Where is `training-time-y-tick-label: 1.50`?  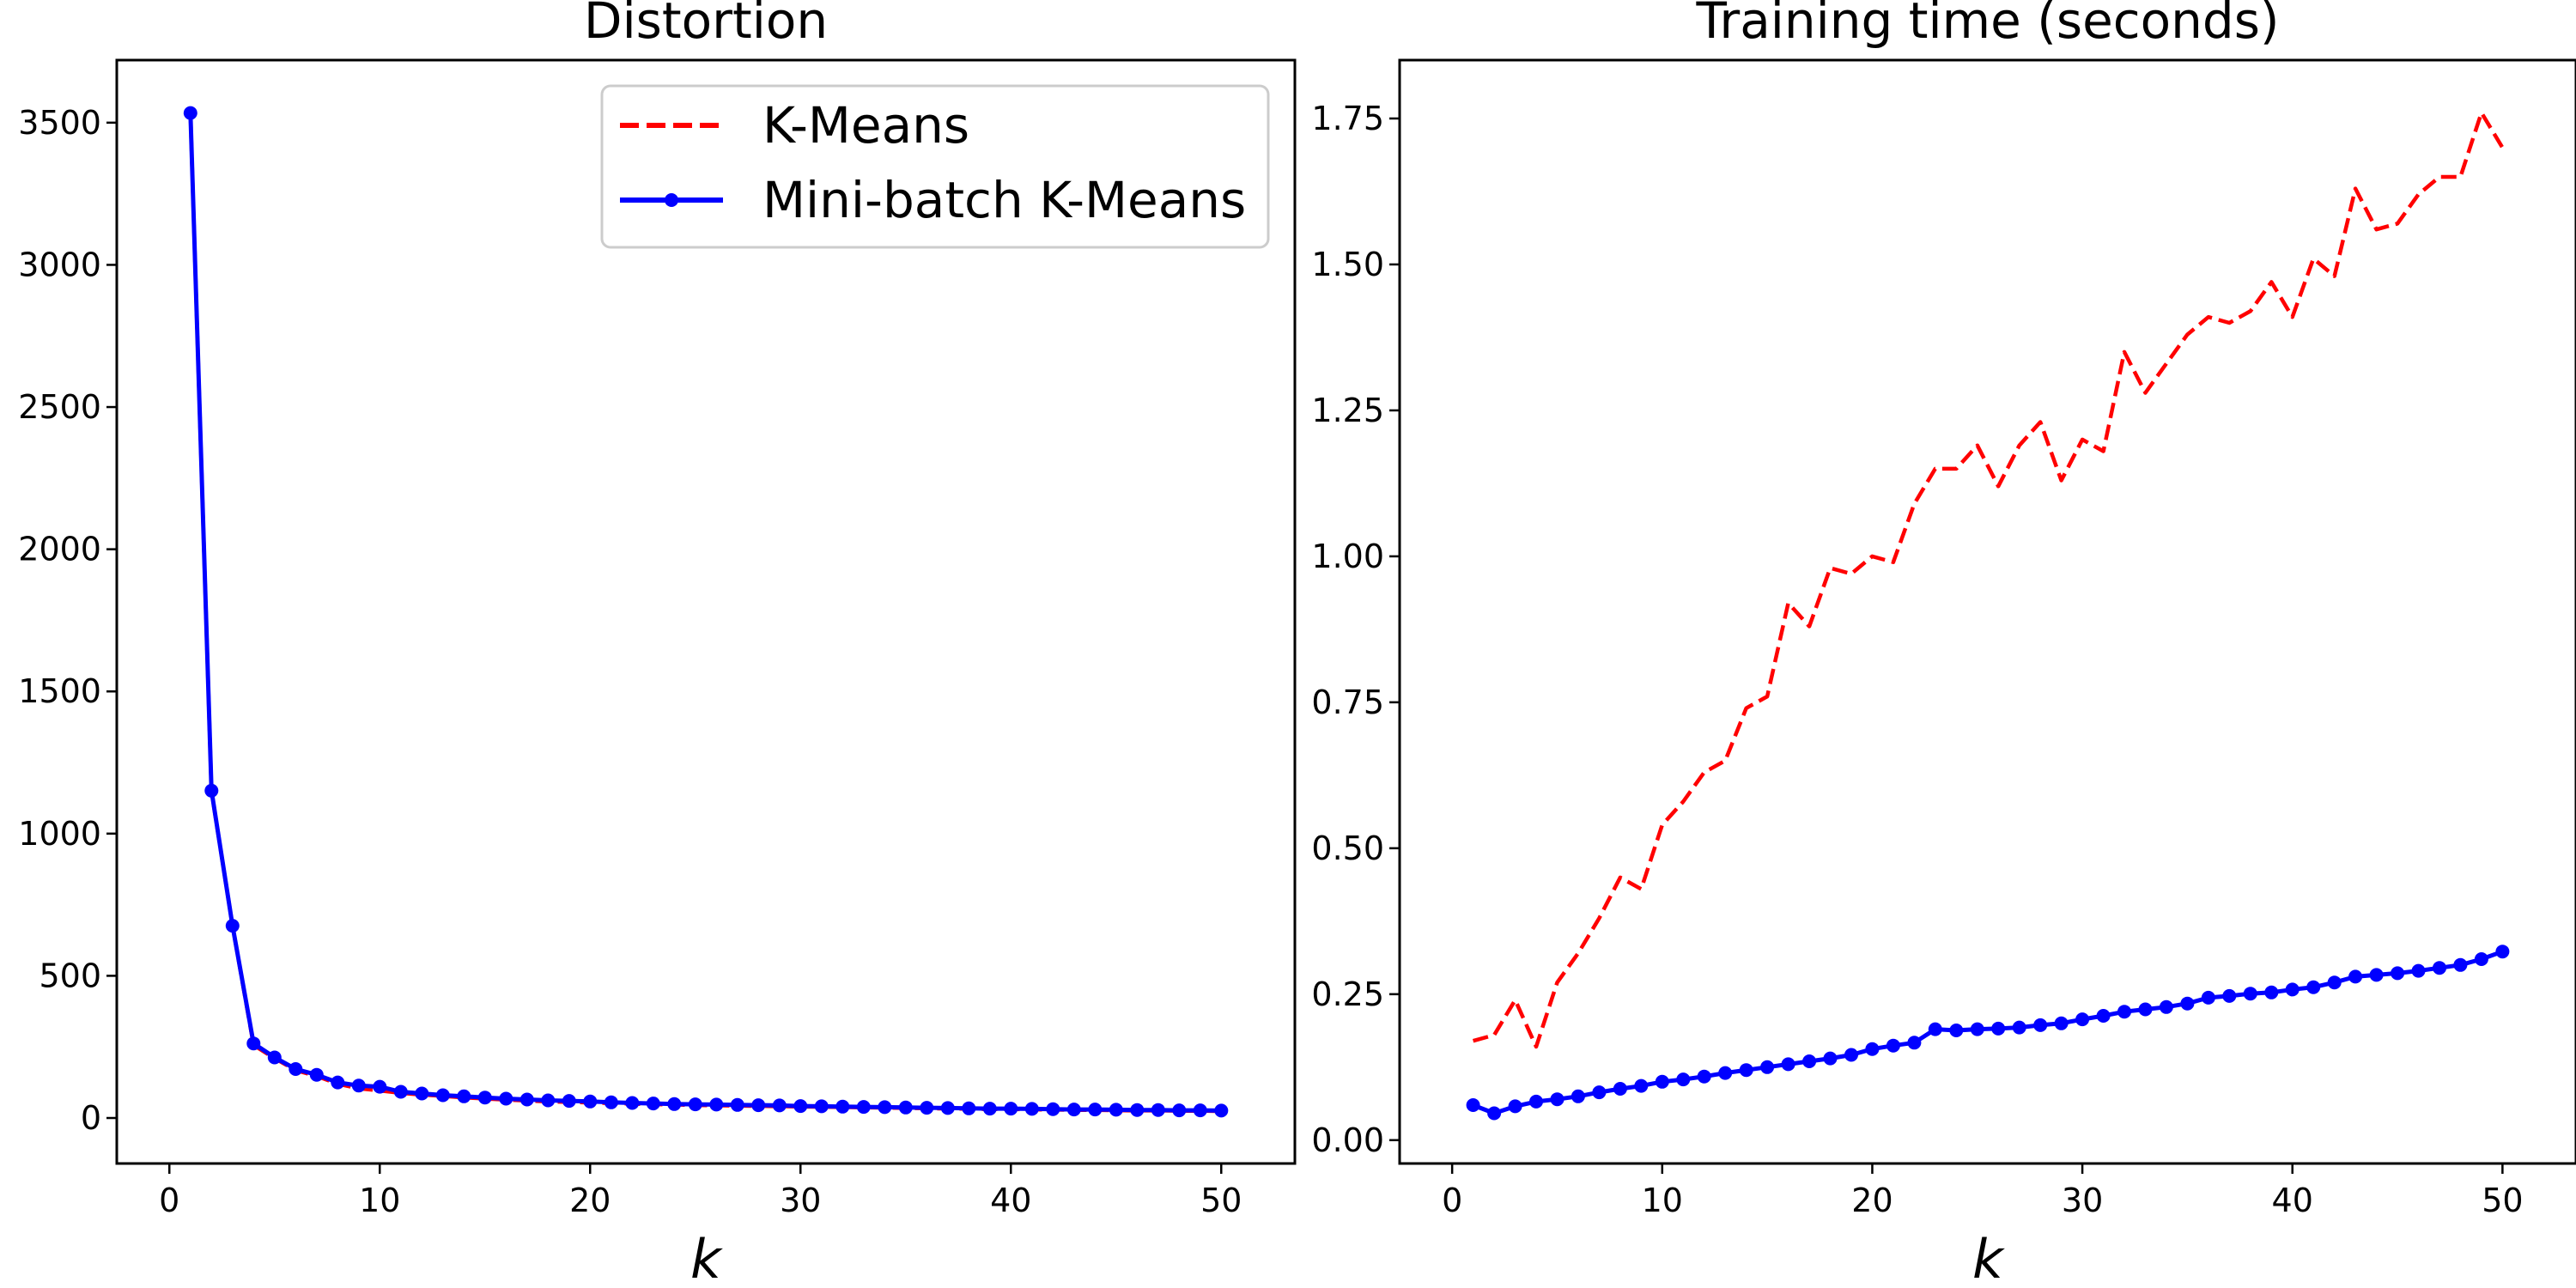 training-time-y-tick-label: 1.50 is located at coordinates (1347, 264).